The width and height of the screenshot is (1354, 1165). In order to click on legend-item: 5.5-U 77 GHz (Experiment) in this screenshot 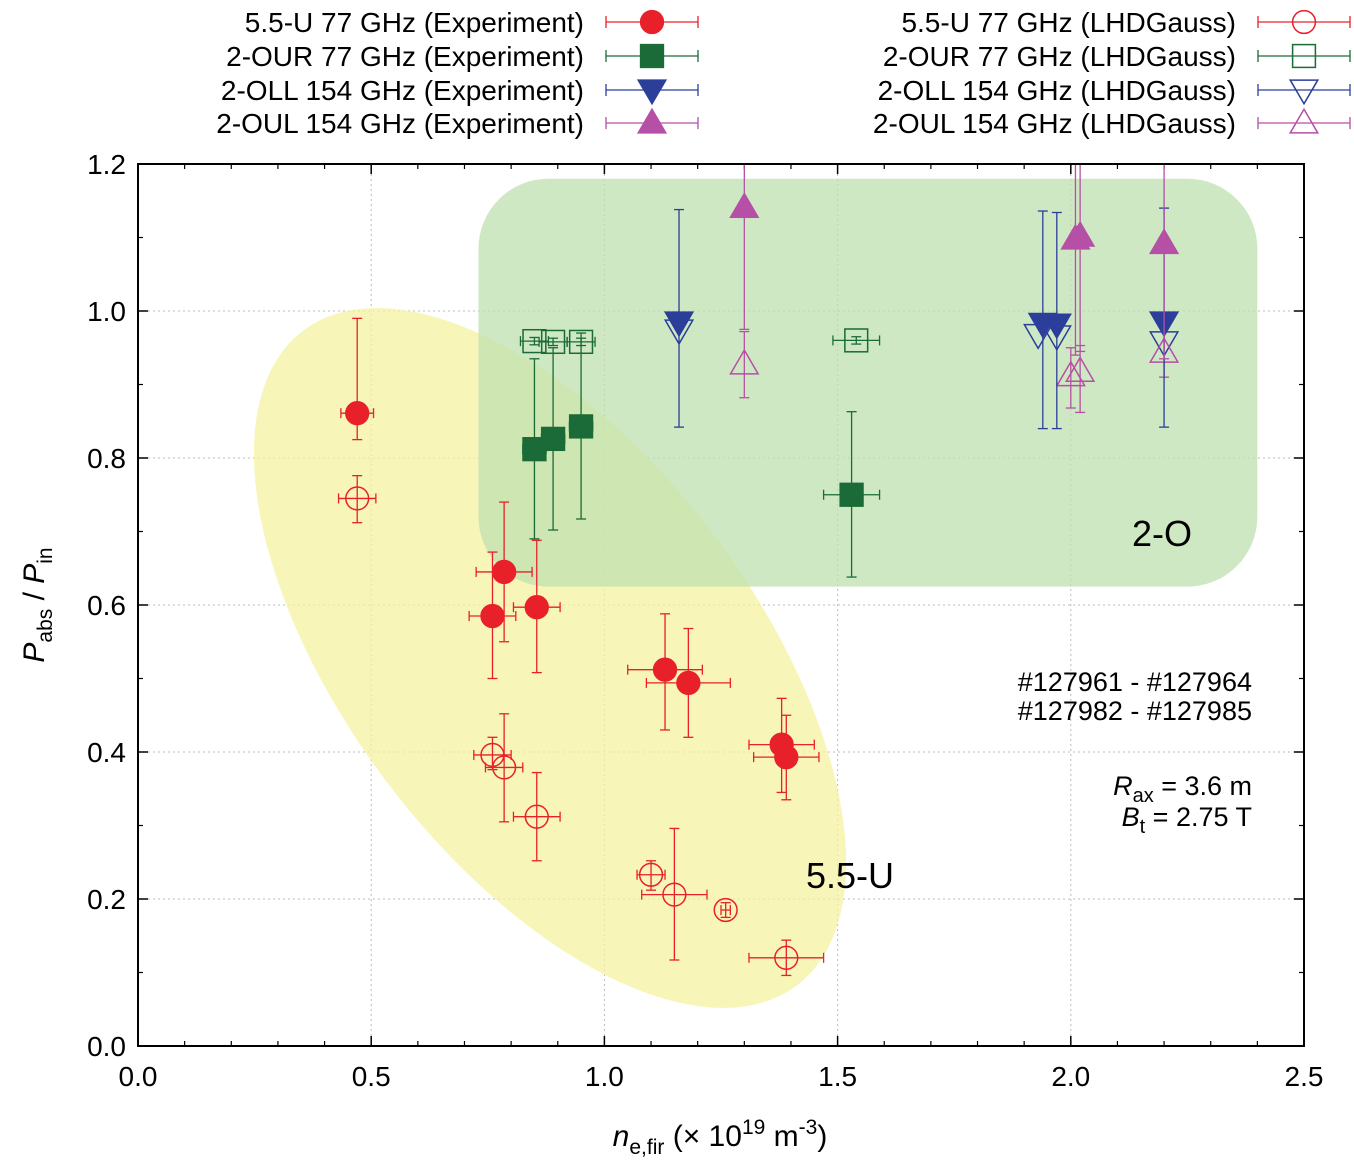, I will do `click(472, 22)`.